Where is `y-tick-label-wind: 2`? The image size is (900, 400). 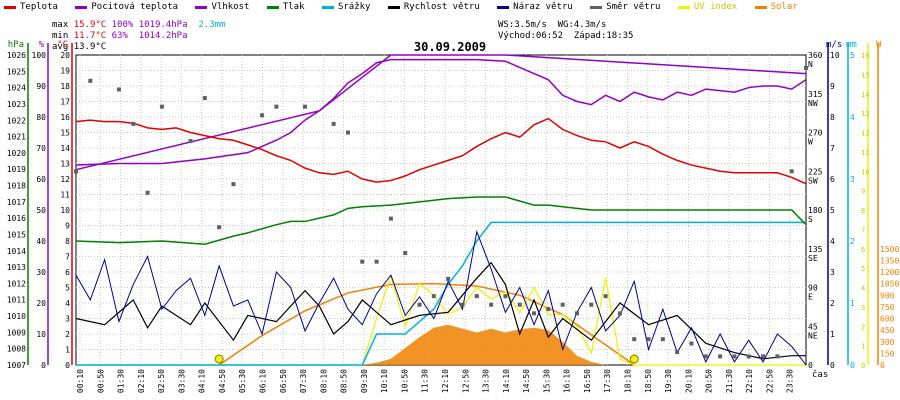 y-tick-label-wind: 2 is located at coordinates (832, 303).